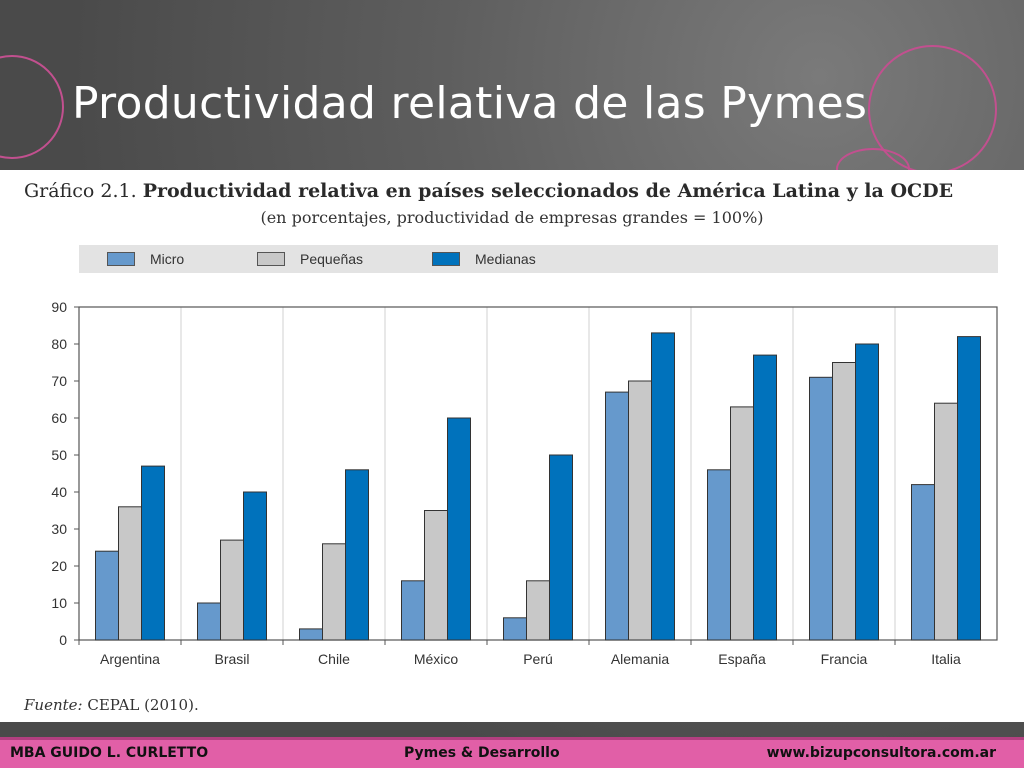 The image size is (1024, 768). I want to click on y-tick-label: 20, so click(59, 566).